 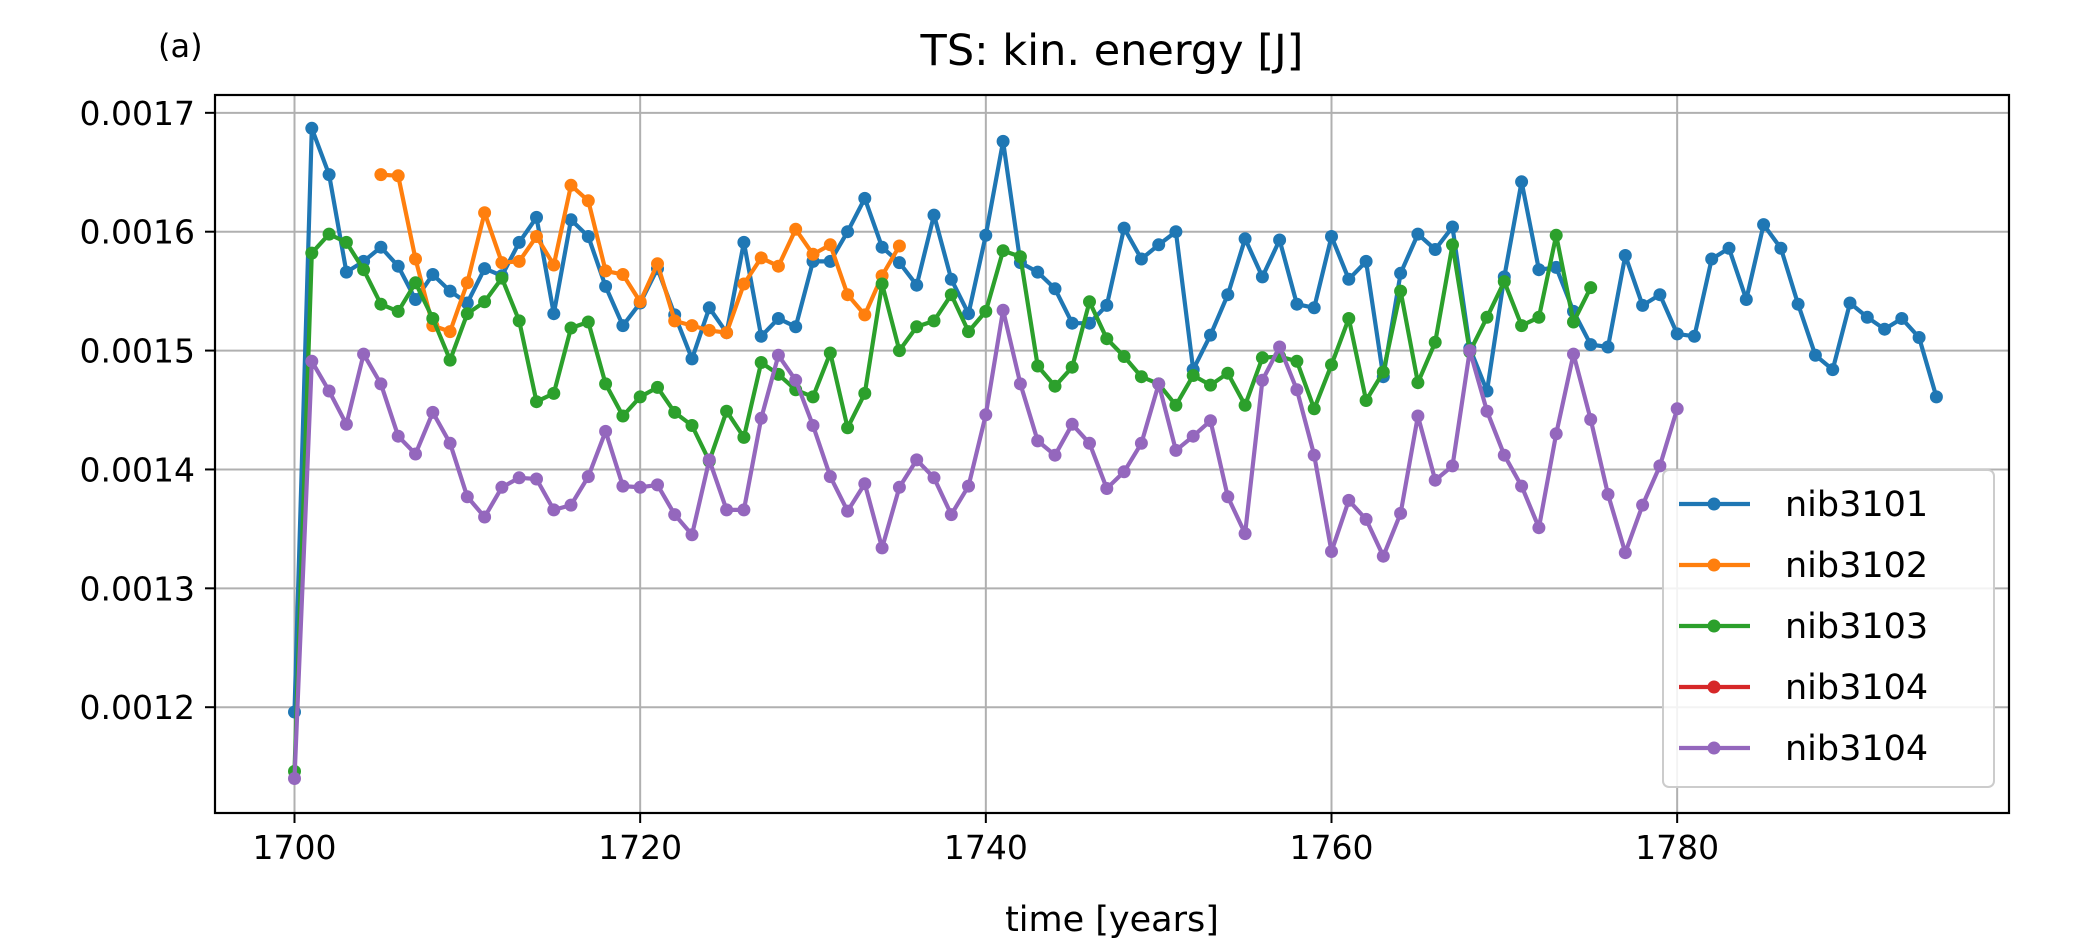 I want to click on x-axis: 1700 1720 1740 1760 1780, so click(x=986, y=840).